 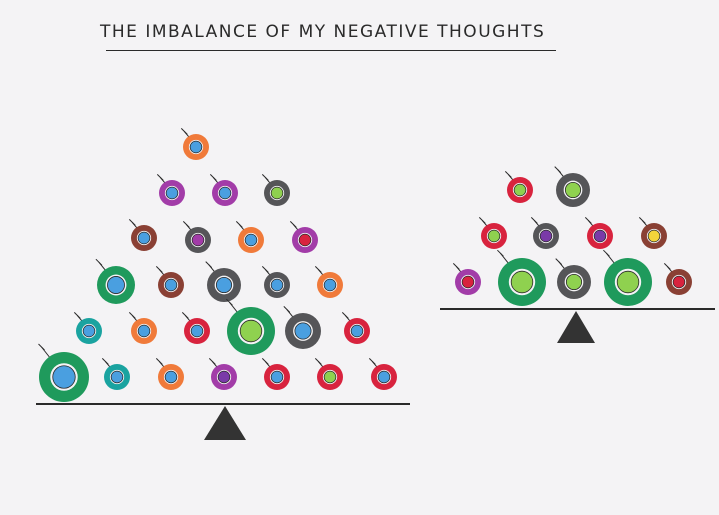 I want to click on left-fulcrum, so click(x=225, y=423).